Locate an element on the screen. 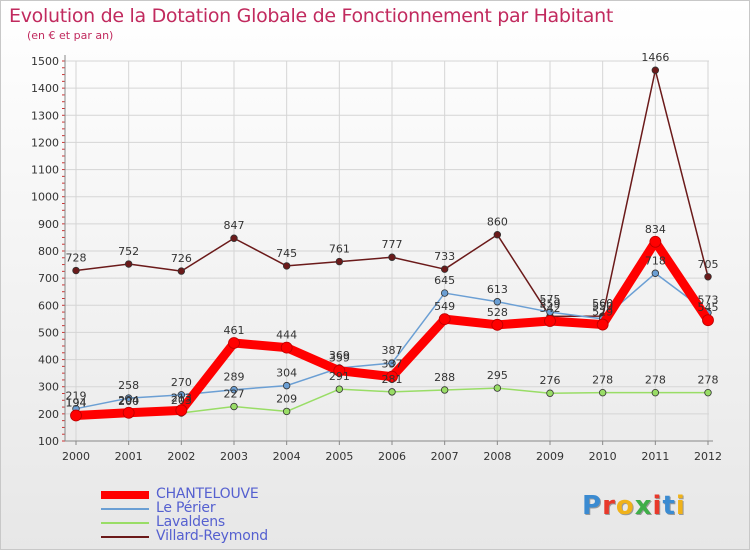 The height and width of the screenshot is (550, 750). proxiti-logo: Proxiti is located at coordinates (634, 506).